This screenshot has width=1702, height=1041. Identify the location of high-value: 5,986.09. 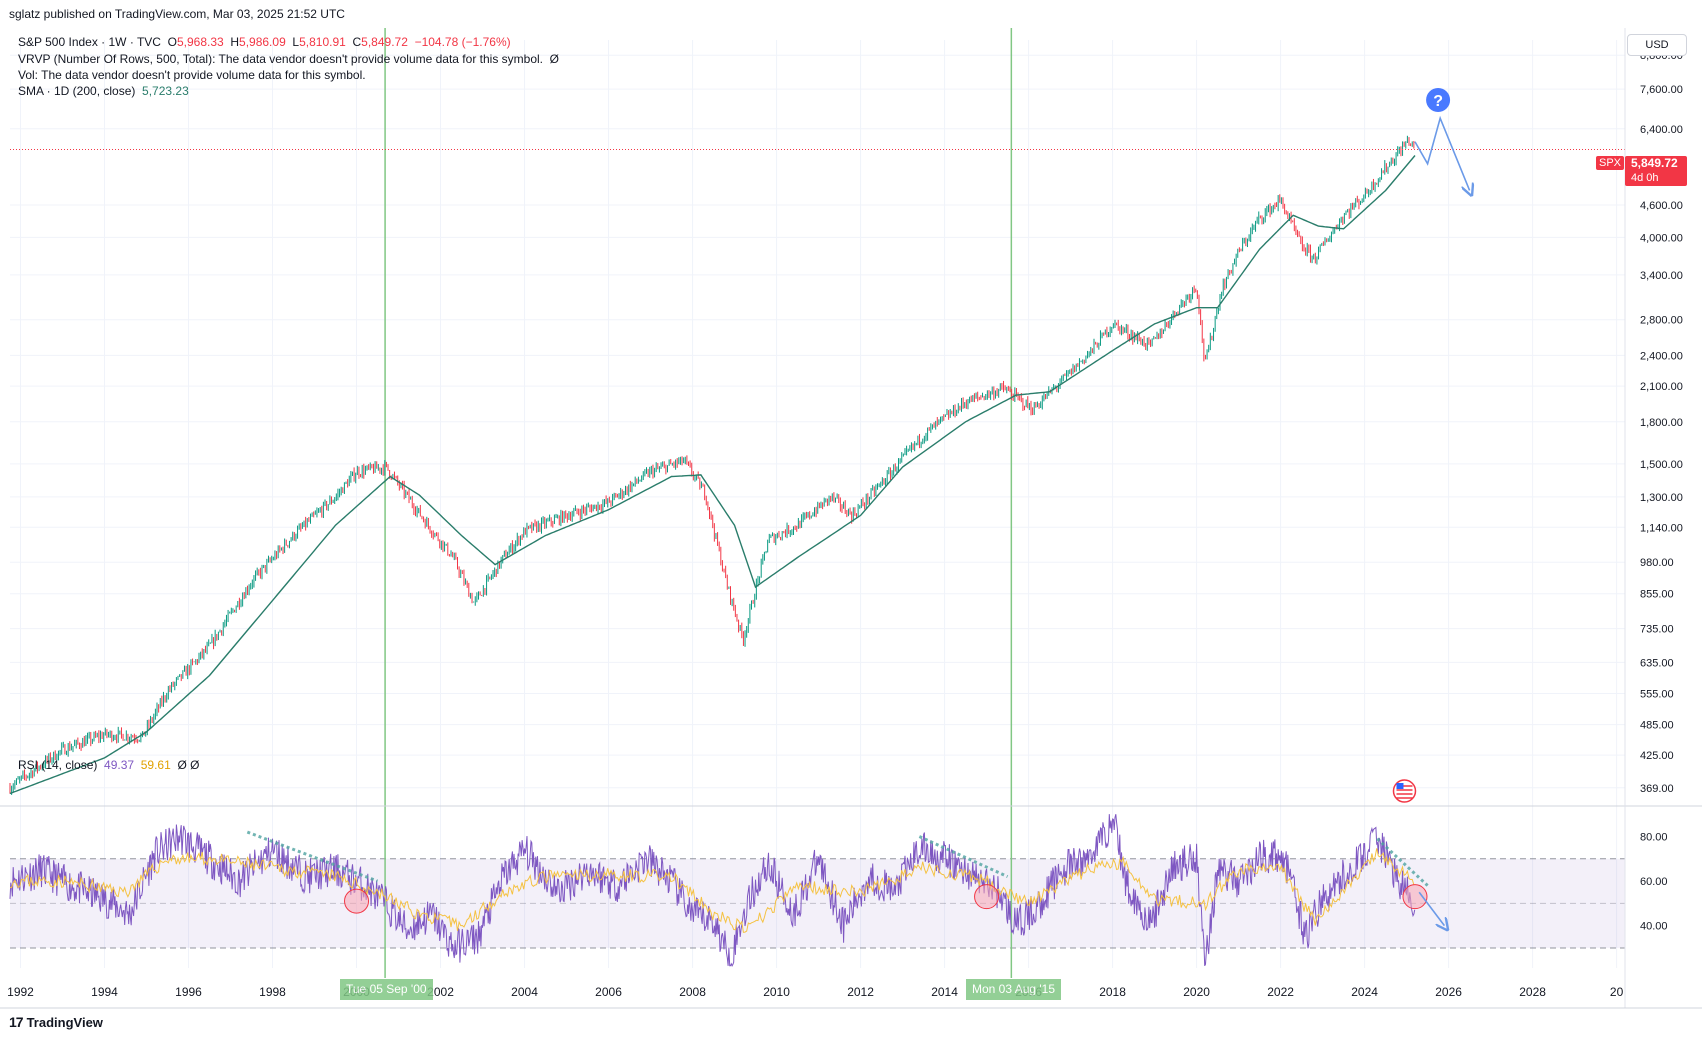
(262, 42).